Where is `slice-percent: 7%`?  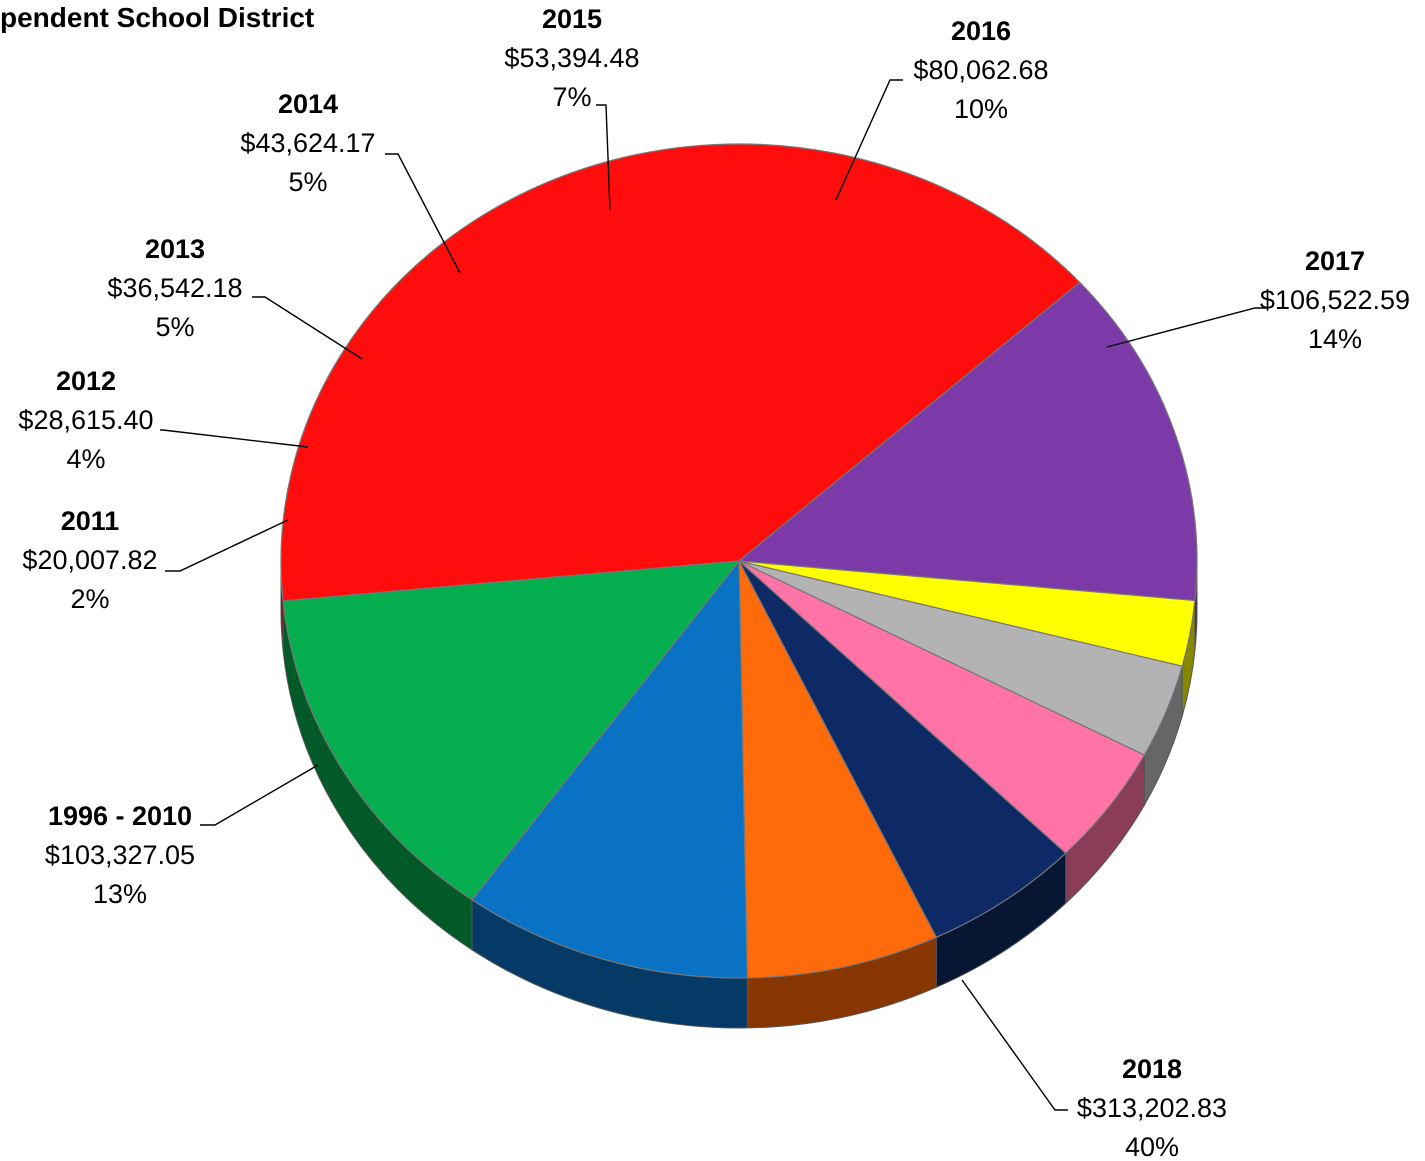 slice-percent: 7% is located at coordinates (571, 97).